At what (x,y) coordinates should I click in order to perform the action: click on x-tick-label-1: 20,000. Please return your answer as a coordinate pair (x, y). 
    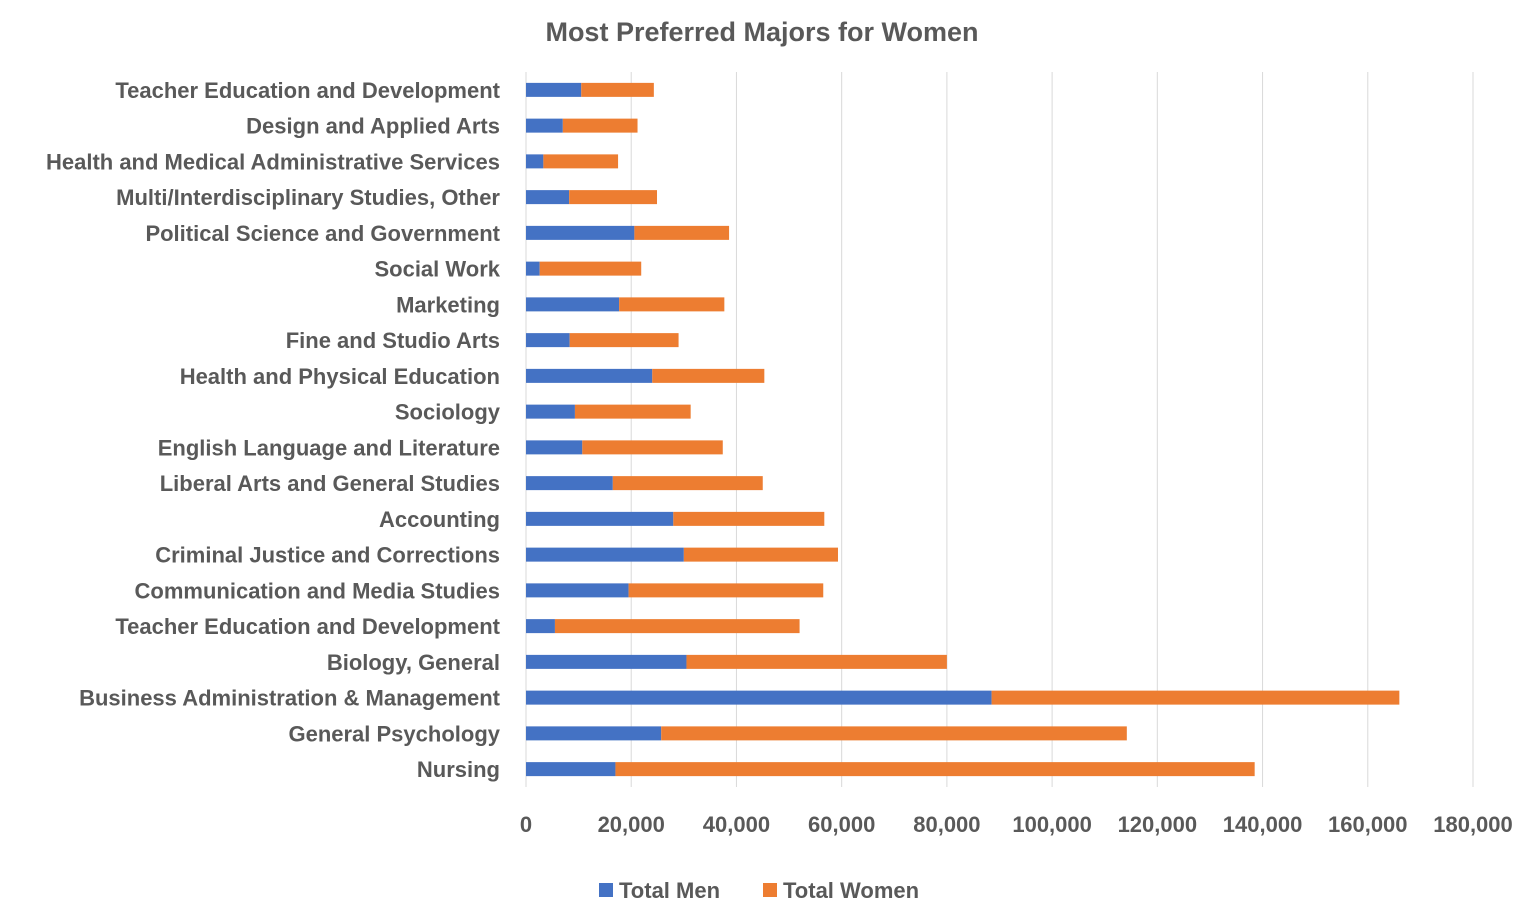
    Looking at the image, I should click on (631, 824).